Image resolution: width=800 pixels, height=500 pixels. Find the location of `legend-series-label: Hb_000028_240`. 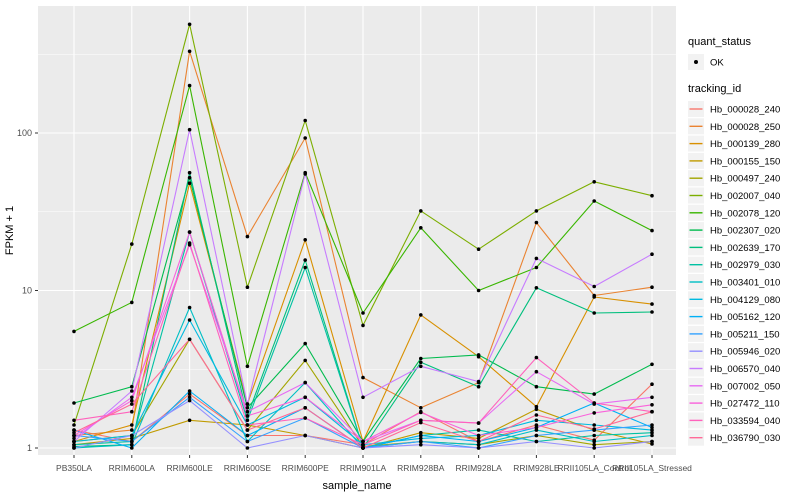

legend-series-label: Hb_000028_240 is located at coordinates (745, 110).